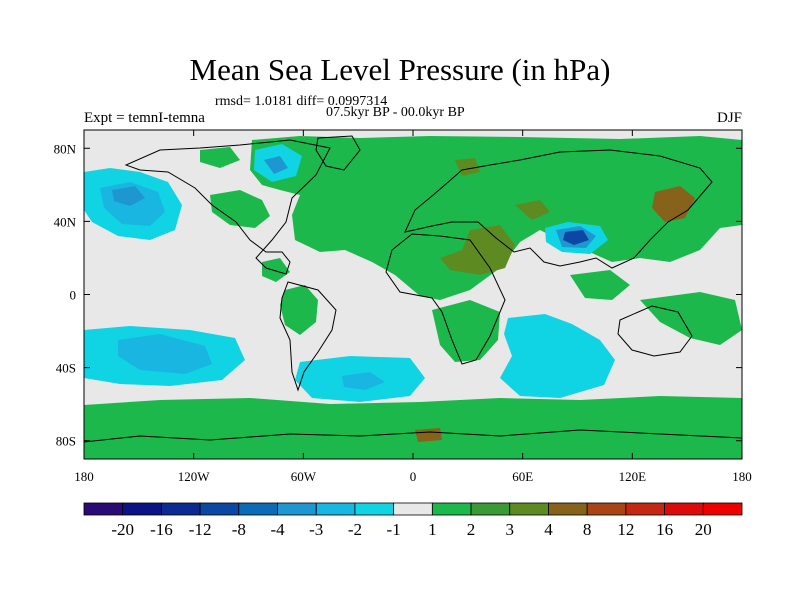  I want to click on northeast-siberia-high-core, so click(673, 204).